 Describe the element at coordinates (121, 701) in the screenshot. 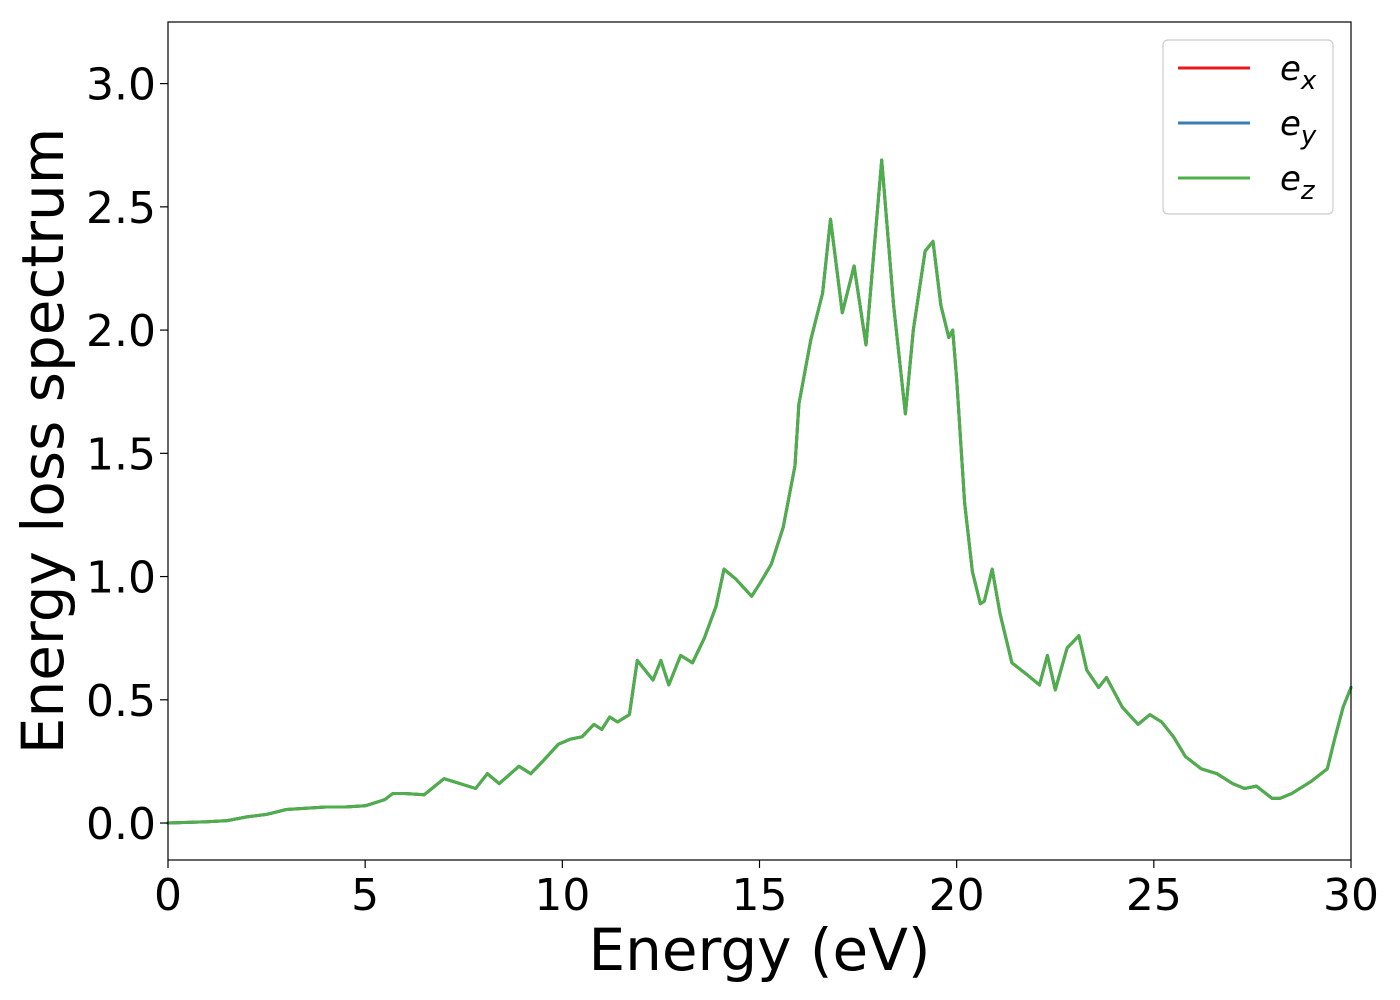

I see `y-tick-label: 0.5` at that location.